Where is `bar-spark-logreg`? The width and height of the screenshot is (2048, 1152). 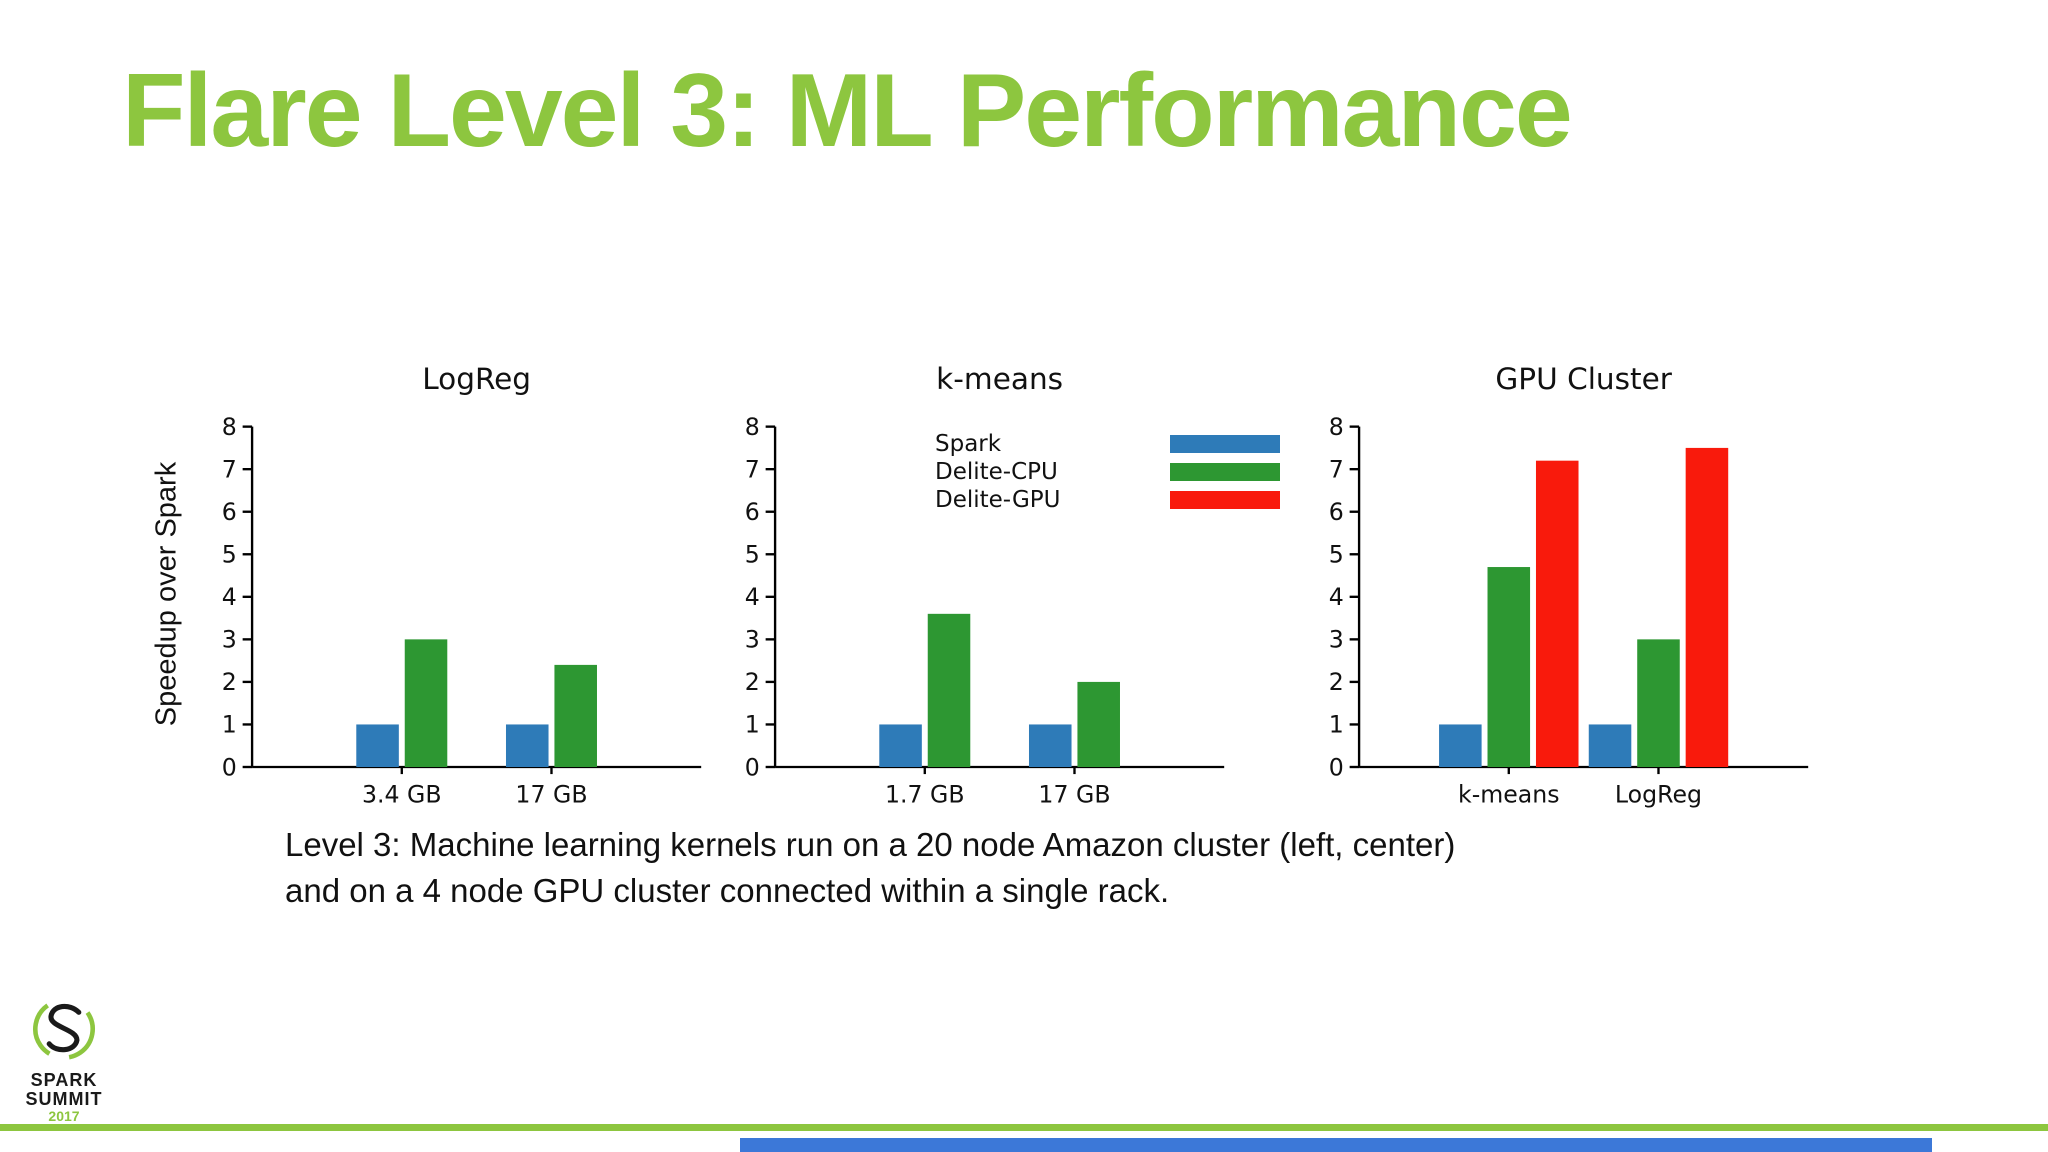
bar-spark-logreg is located at coordinates (1610, 745).